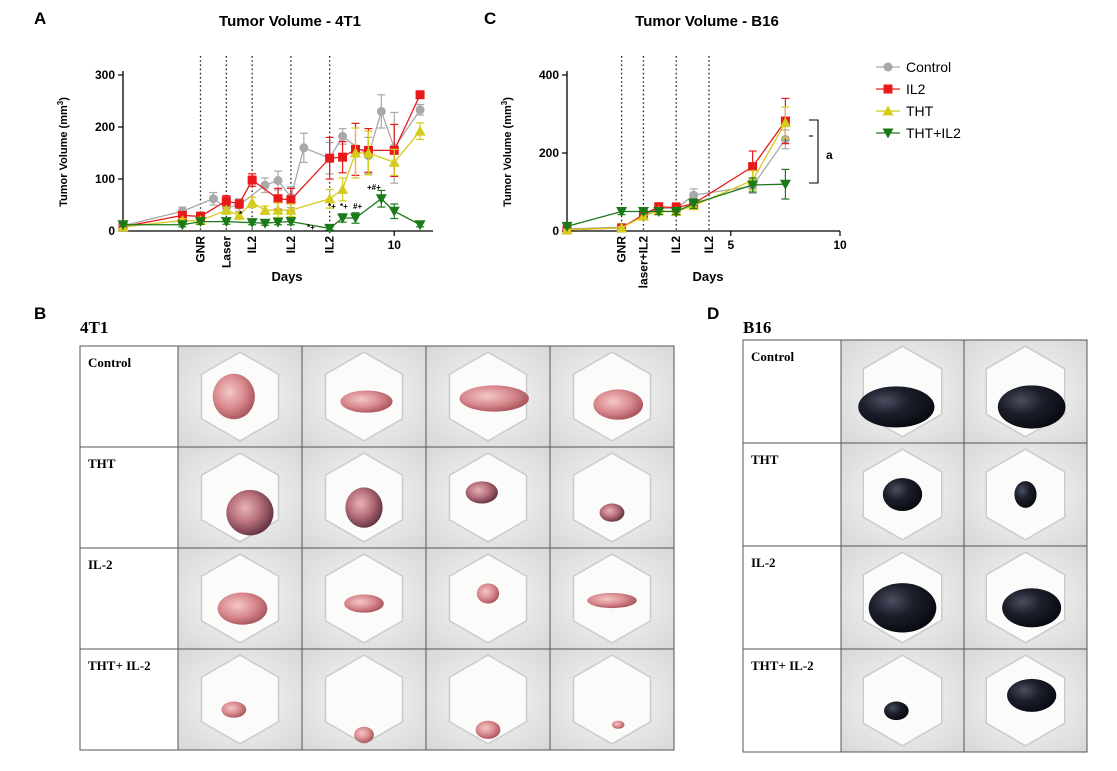 Image resolution: width=1117 pixels, height=771 pixels. What do you see at coordinates (226, 252) in the screenshot?
I see `treatment-label: Laser` at bounding box center [226, 252].